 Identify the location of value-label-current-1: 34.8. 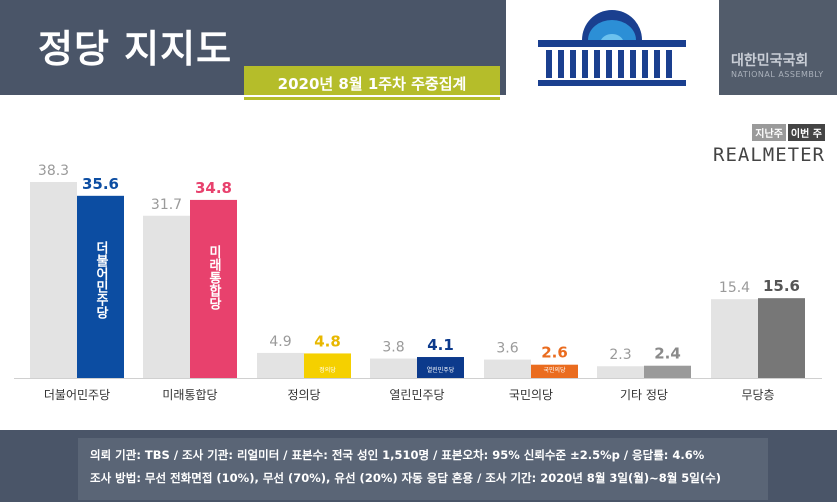
(213, 188).